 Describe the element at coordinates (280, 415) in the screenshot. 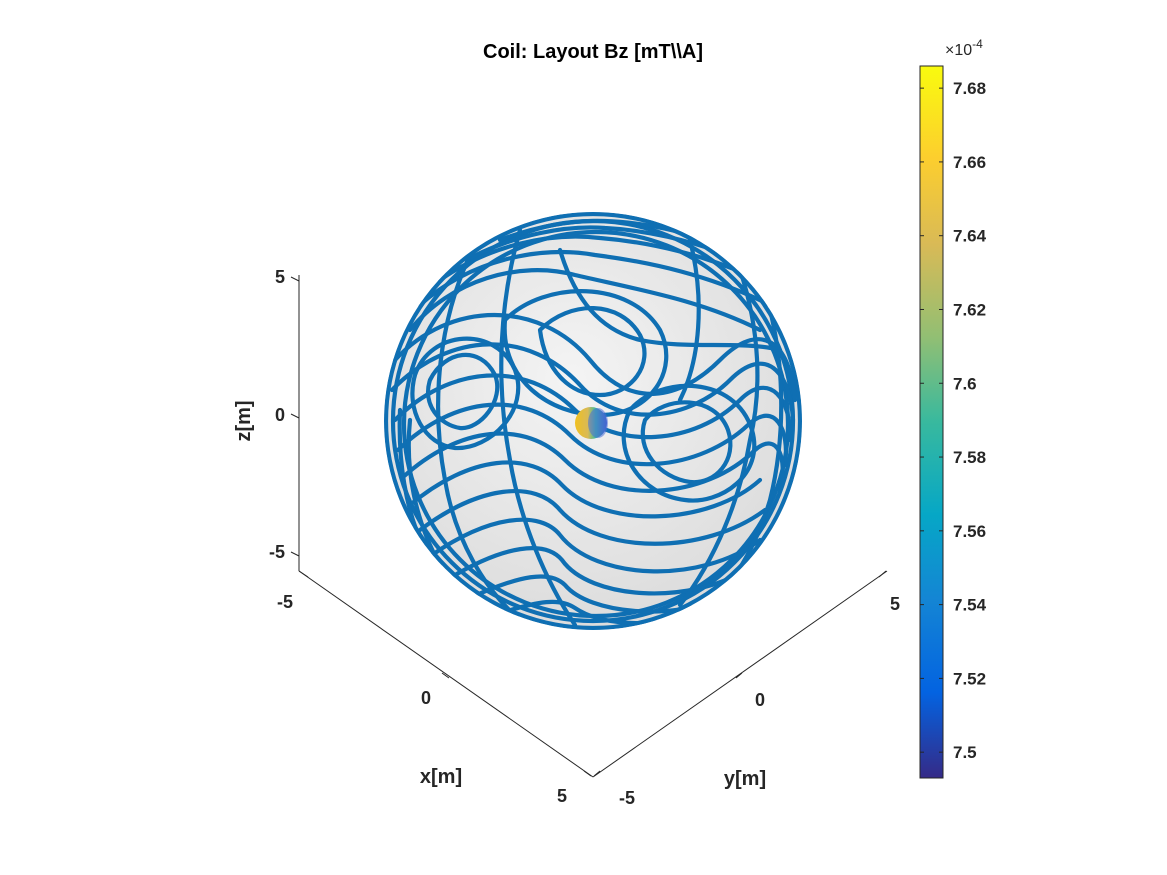

I see `z-tick-label: 0` at that location.